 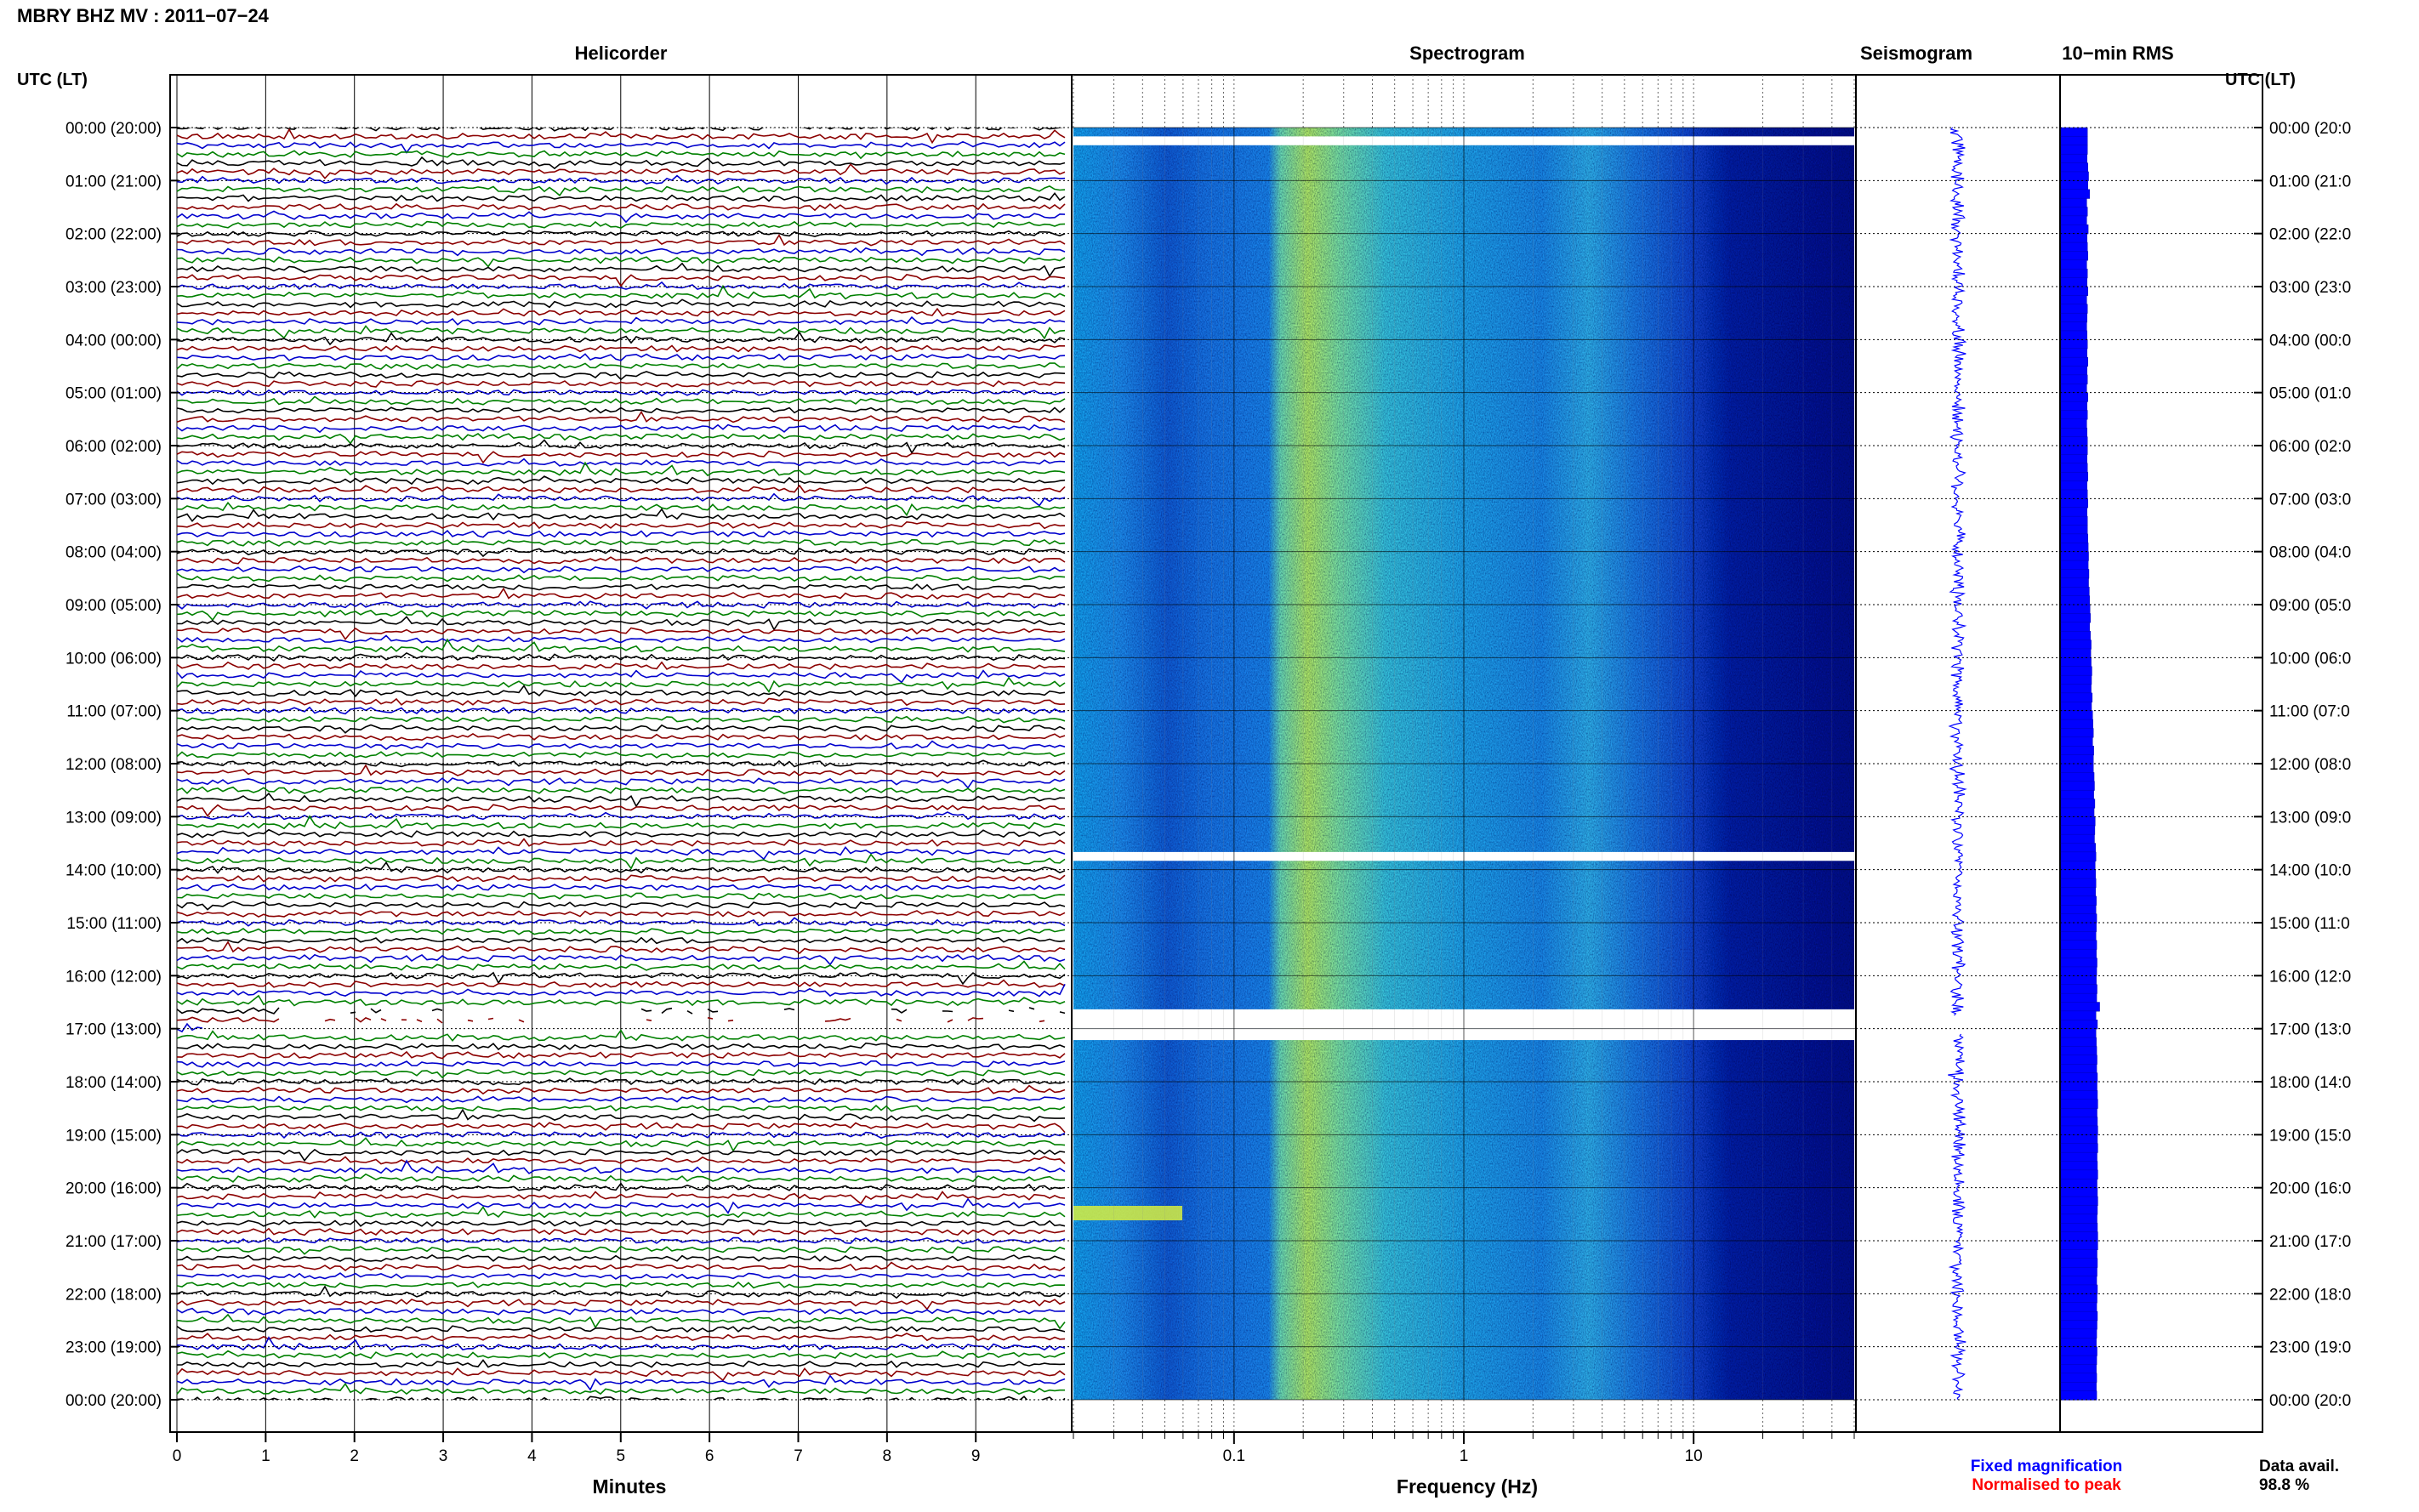 What do you see at coordinates (265, 1456) in the screenshot?
I see `minute-tick-label: 1` at bounding box center [265, 1456].